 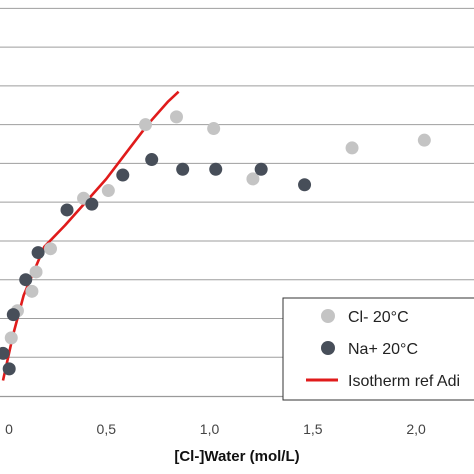 I want to click on x-tick-label: 1,5, so click(x=313, y=429).